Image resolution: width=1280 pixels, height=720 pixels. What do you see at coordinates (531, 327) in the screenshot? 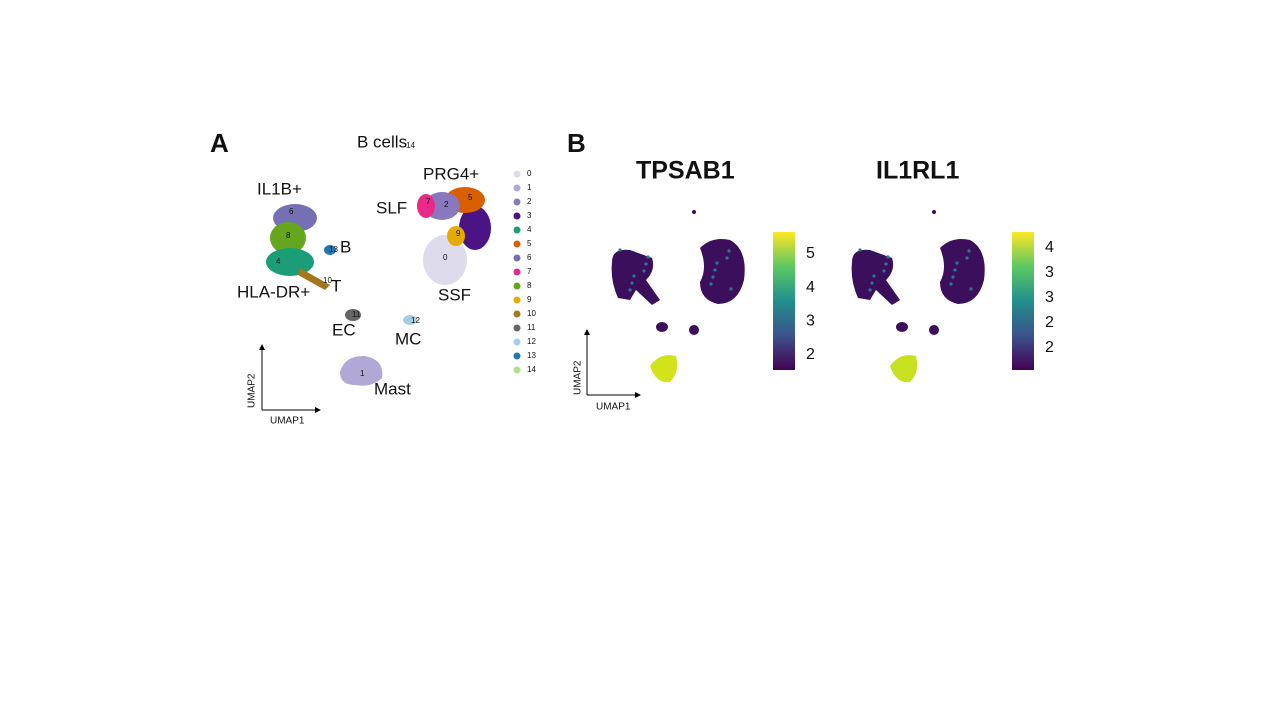
I see `legend-label: 11` at bounding box center [531, 327].